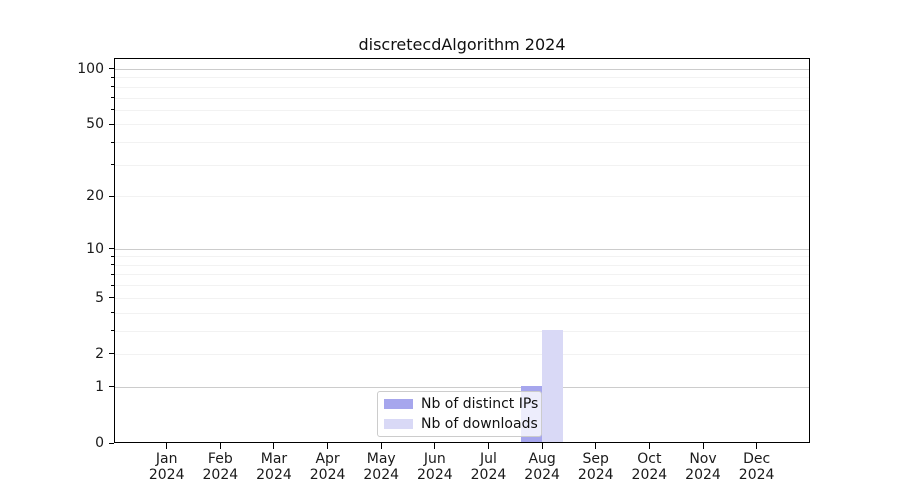 This screenshot has width=900, height=500. I want to click on y-tick-label: 0, so click(99, 443).